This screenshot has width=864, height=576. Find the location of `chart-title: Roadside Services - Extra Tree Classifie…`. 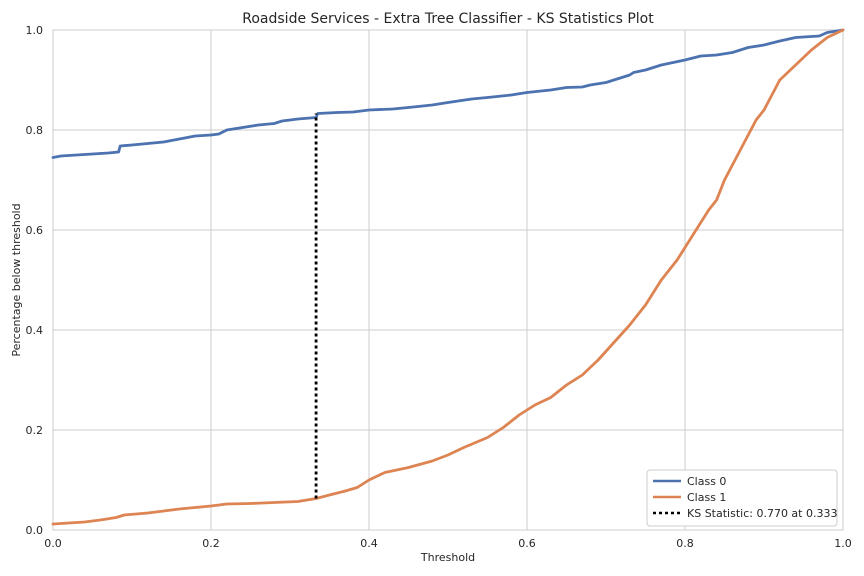

chart-title: Roadside Services - Extra Tree Classifie… is located at coordinates (448, 19).